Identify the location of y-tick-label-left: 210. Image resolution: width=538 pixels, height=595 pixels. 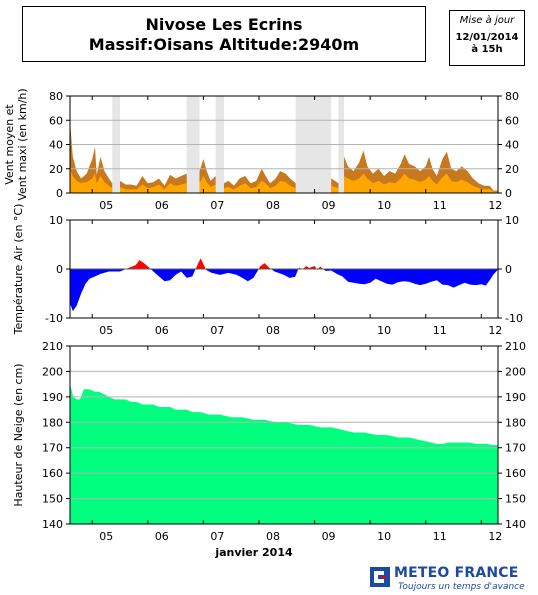
(52, 346).